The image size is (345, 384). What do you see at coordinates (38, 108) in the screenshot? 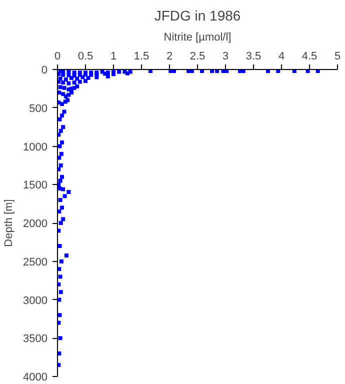
I see `y-tick-label: 500` at bounding box center [38, 108].